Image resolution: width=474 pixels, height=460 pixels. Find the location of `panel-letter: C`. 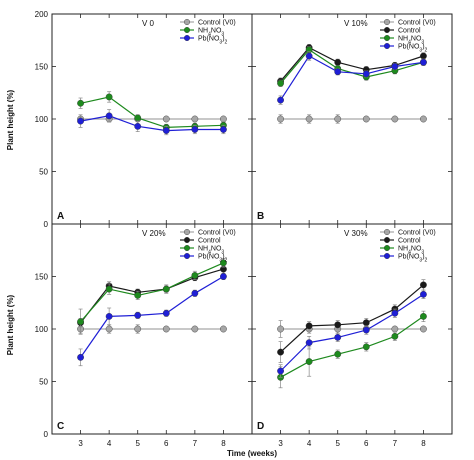

panel-letter: C is located at coordinates (60, 426).